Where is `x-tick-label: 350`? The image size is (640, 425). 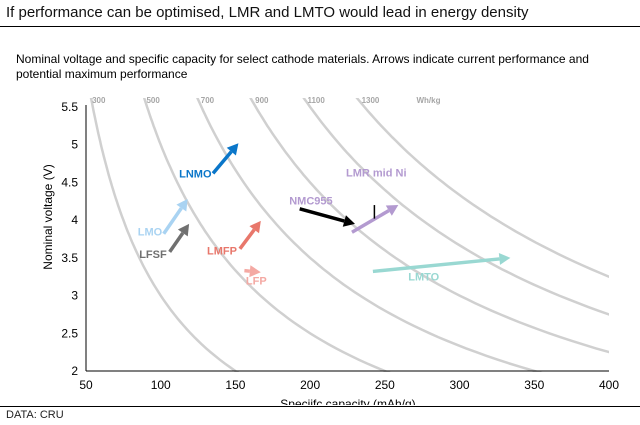 x-tick-label: 350 is located at coordinates (534, 385).